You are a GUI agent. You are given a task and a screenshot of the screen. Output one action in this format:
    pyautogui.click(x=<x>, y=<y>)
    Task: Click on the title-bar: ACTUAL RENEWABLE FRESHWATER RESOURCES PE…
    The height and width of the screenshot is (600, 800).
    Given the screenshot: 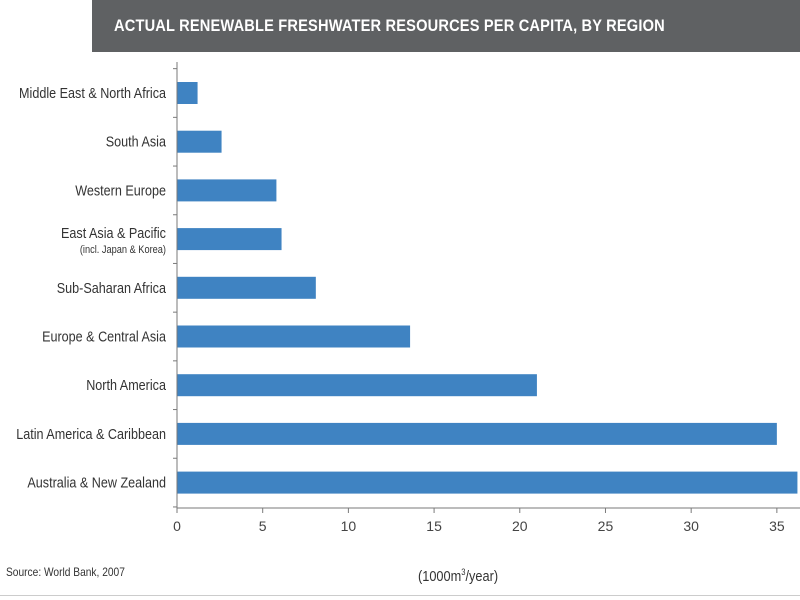 What is the action you would take?
    pyautogui.click(x=446, y=26)
    